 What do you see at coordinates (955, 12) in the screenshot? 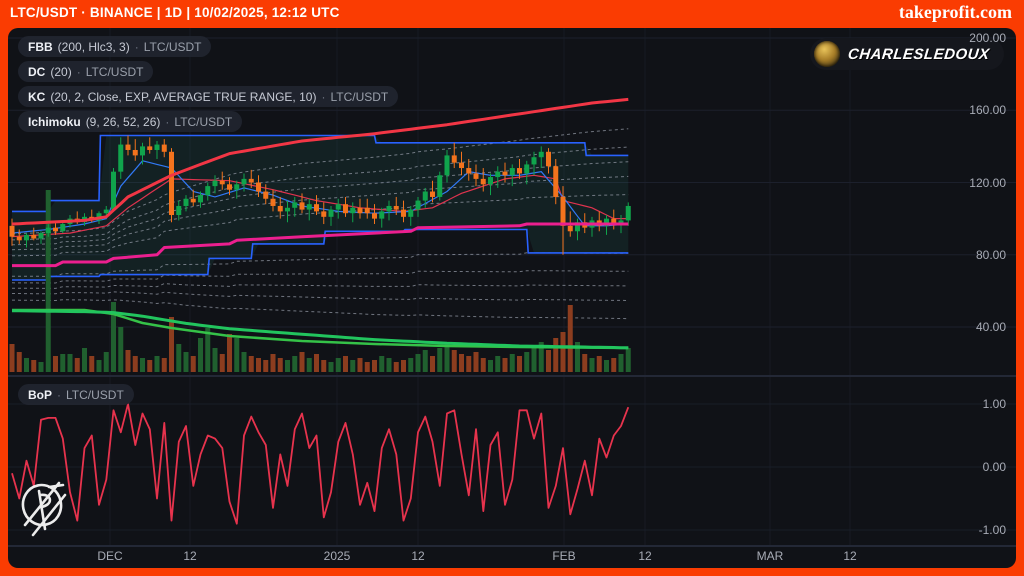
I see `brand-logo: takeprofit.com` at bounding box center [955, 12].